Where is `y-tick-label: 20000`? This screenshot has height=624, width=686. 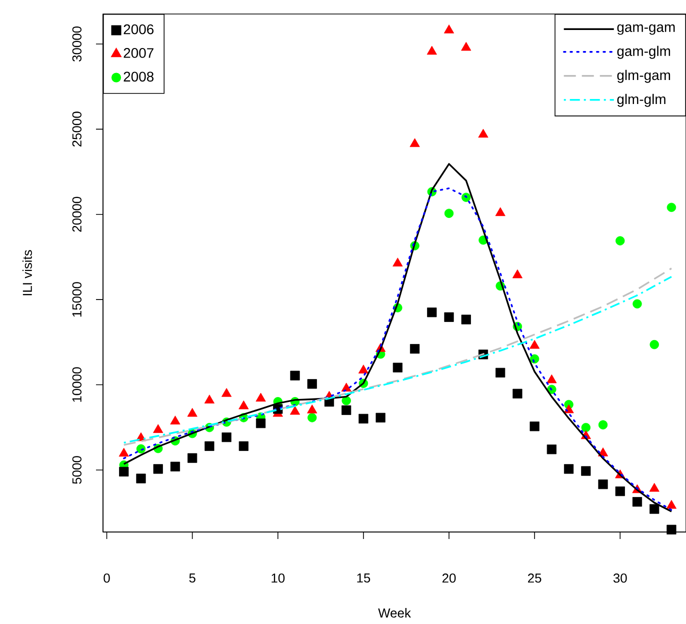
y-tick-label: 20000 is located at coordinates (77, 214).